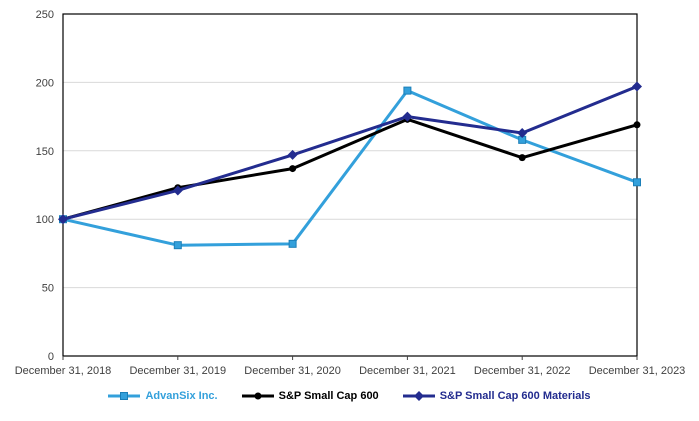 The width and height of the screenshot is (699, 421). I want to click on x-axis-label: December 31, 2022, so click(522, 371).